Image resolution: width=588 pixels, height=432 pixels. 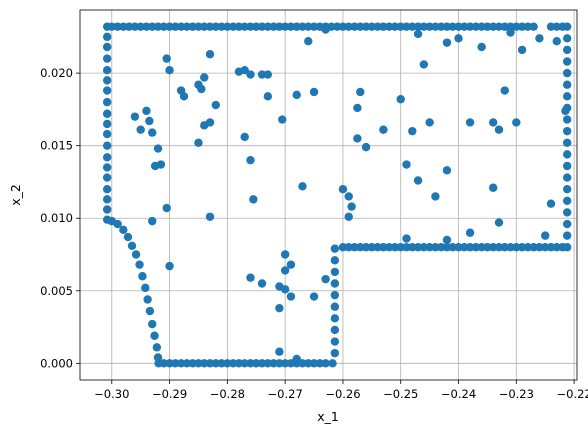 What do you see at coordinates (111, 394) in the screenshot?
I see `x-tick-label: −0.30` at bounding box center [111, 394].